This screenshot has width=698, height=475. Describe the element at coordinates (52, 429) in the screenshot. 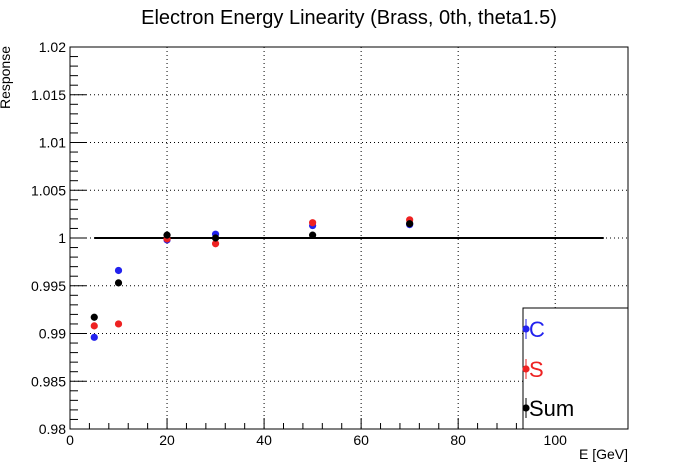

I see `y-tick-label-0: 0.98` at that location.